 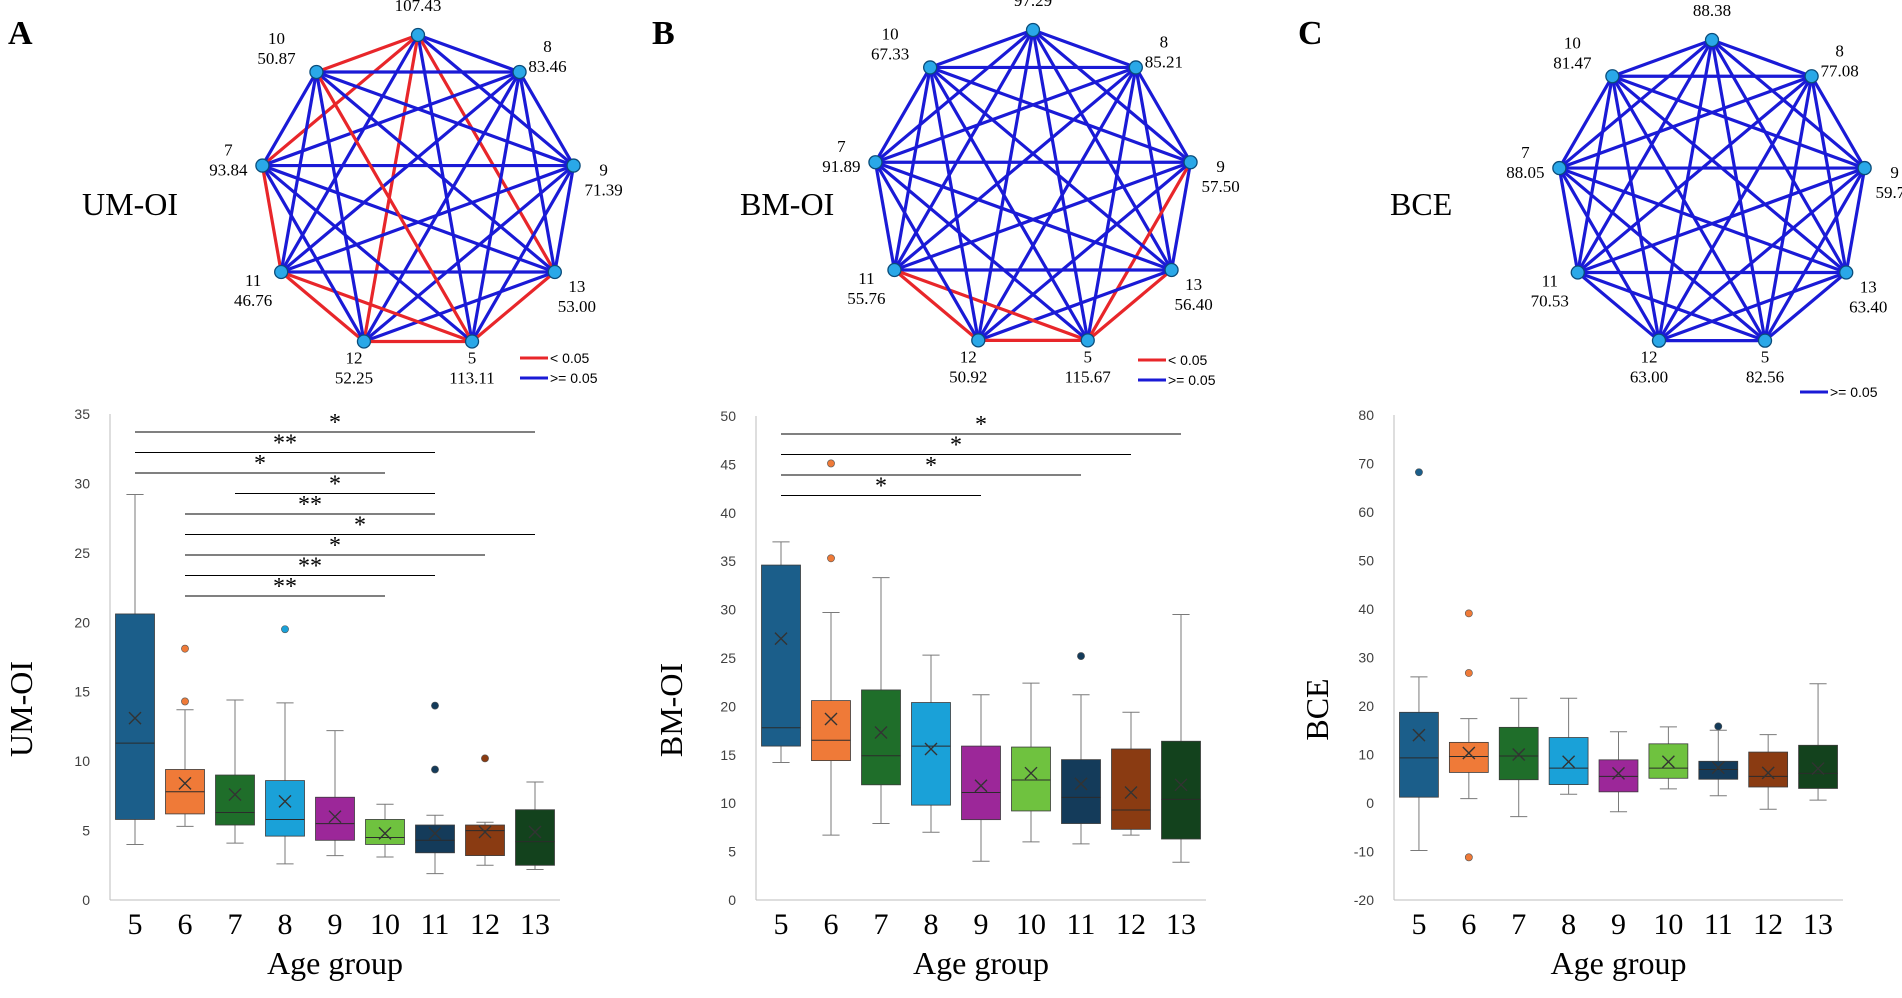 I want to click on node-value-12: 52.25, so click(x=354, y=377).